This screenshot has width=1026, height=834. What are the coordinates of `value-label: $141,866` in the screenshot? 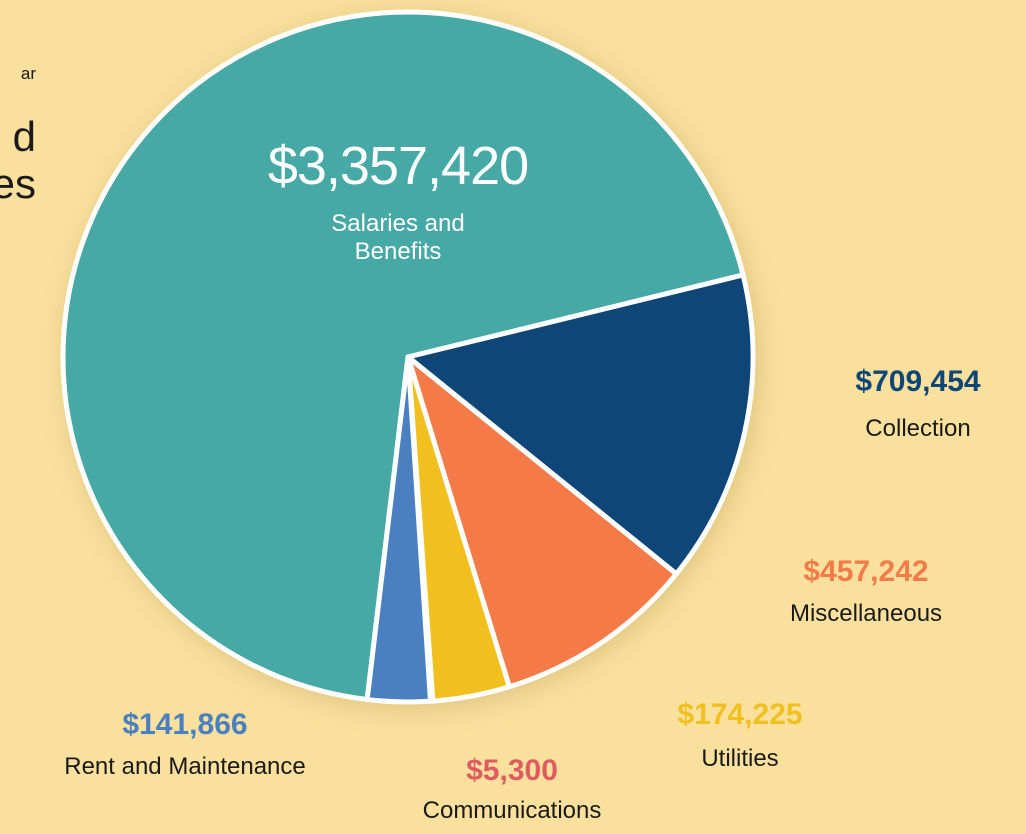 It's located at (185, 724).